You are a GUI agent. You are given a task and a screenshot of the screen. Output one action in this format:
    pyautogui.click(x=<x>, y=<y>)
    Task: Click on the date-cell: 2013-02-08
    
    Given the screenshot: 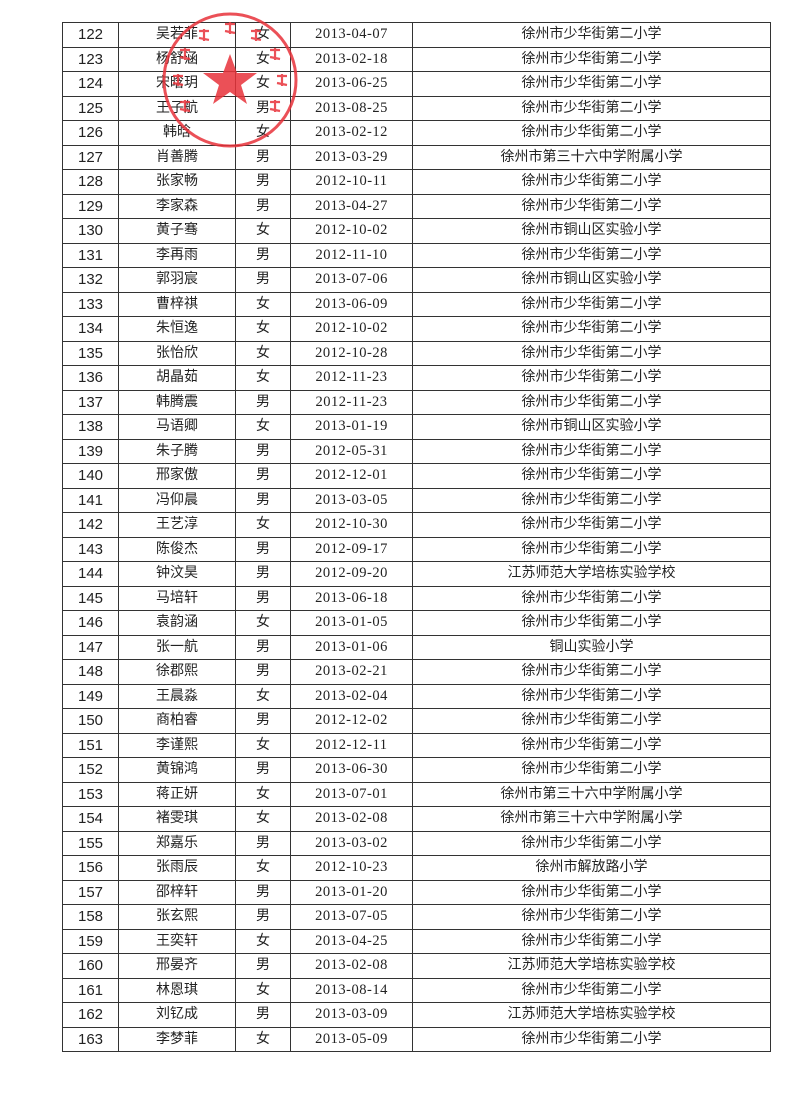 What is the action you would take?
    pyautogui.click(x=351, y=966)
    